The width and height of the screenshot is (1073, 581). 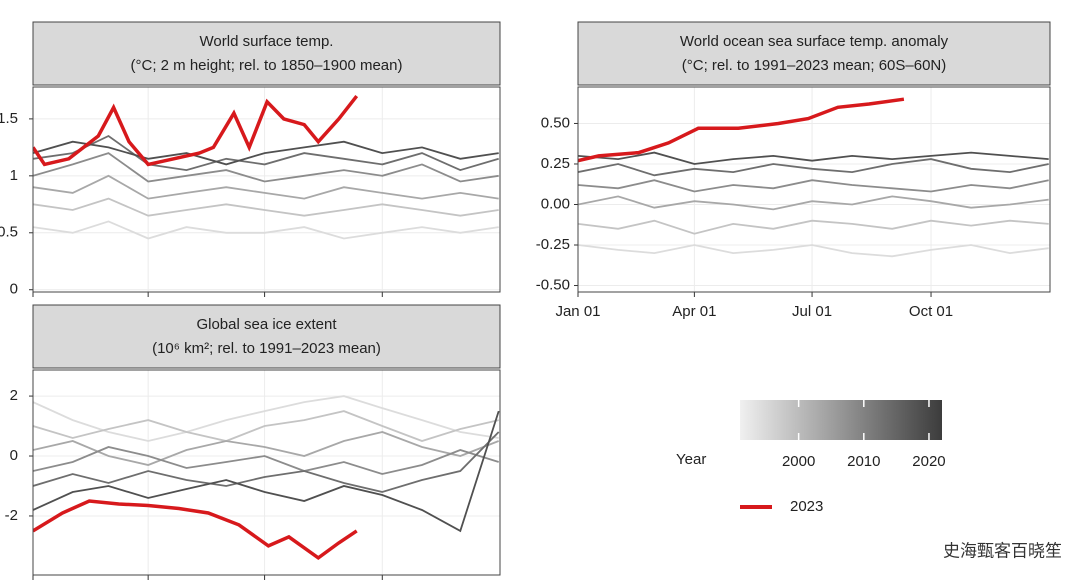 What do you see at coordinates (553, 244) in the screenshot?
I see `y-tick-label: -0.25` at bounding box center [553, 244].